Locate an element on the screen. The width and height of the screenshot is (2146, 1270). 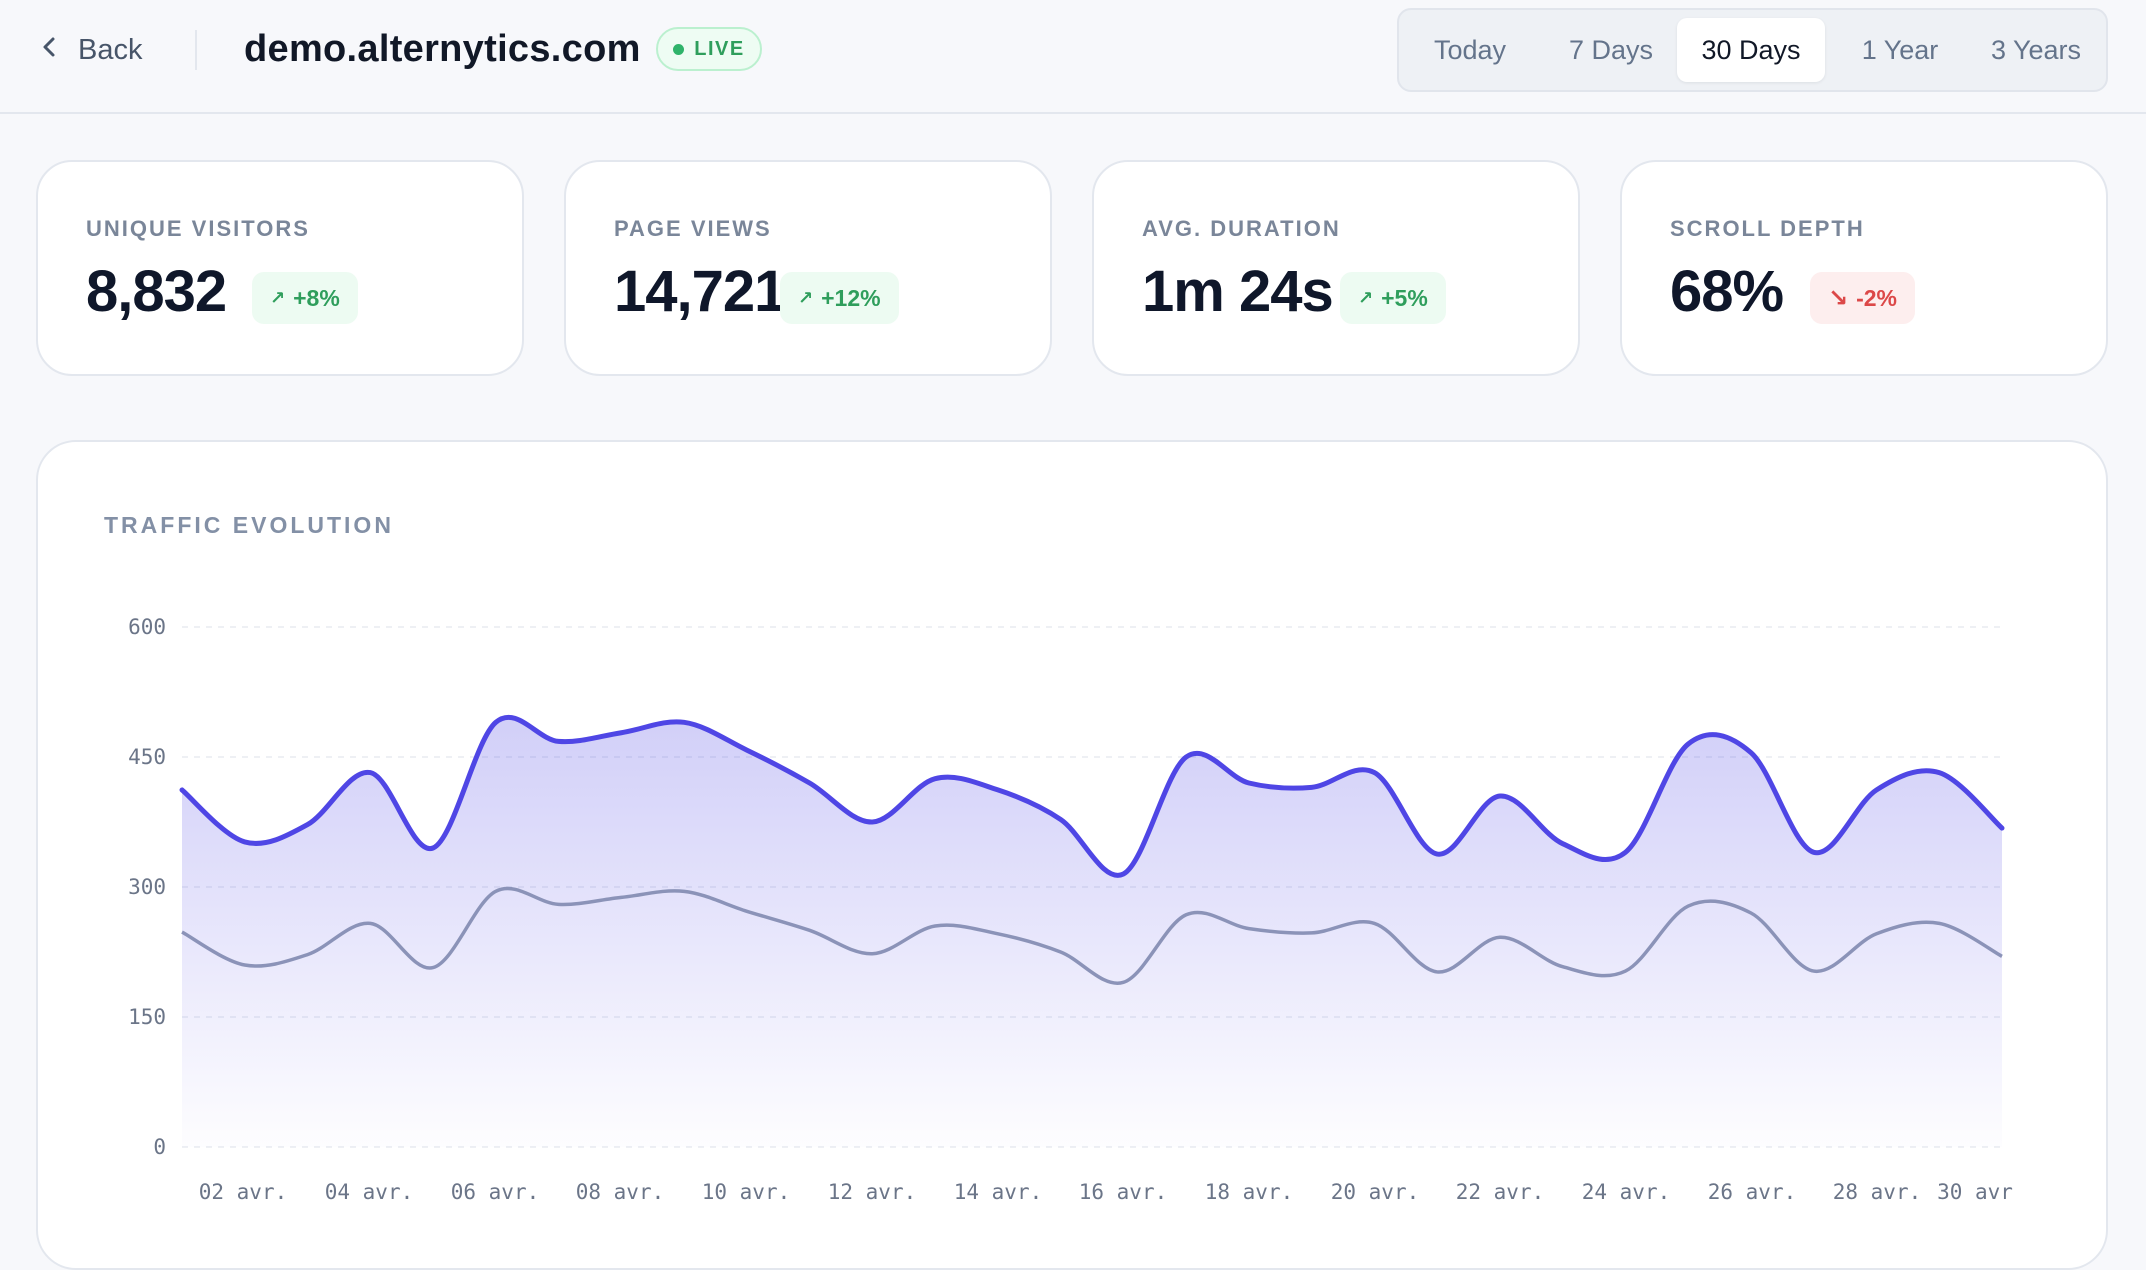
stat-change: -2% is located at coordinates (1877, 297).